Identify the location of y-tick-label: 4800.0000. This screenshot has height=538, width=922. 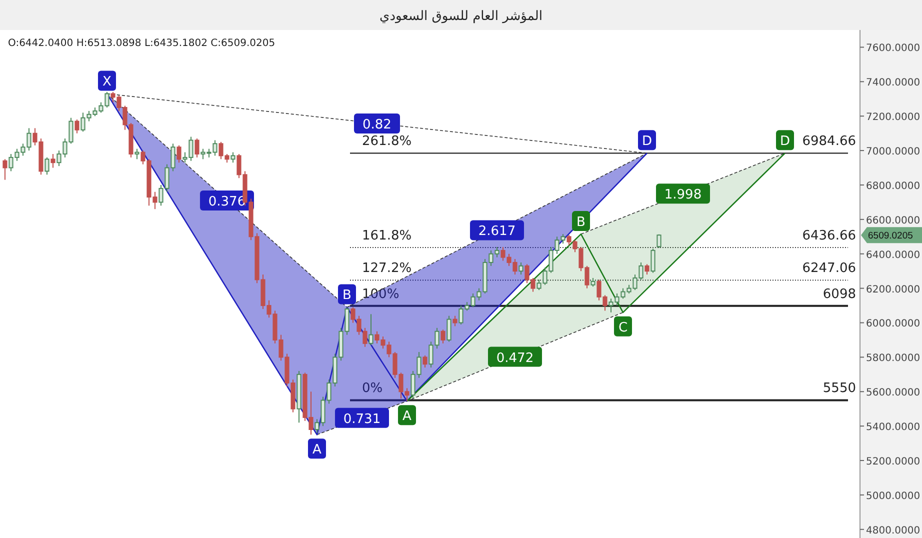
(893, 530).